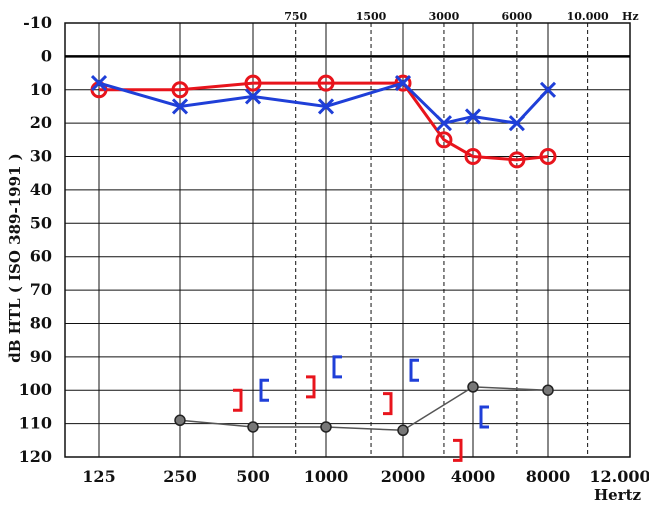 The image size is (649, 509). Describe the element at coordinates (252, 476) in the screenshot. I see `x-tick-label: 500` at that location.